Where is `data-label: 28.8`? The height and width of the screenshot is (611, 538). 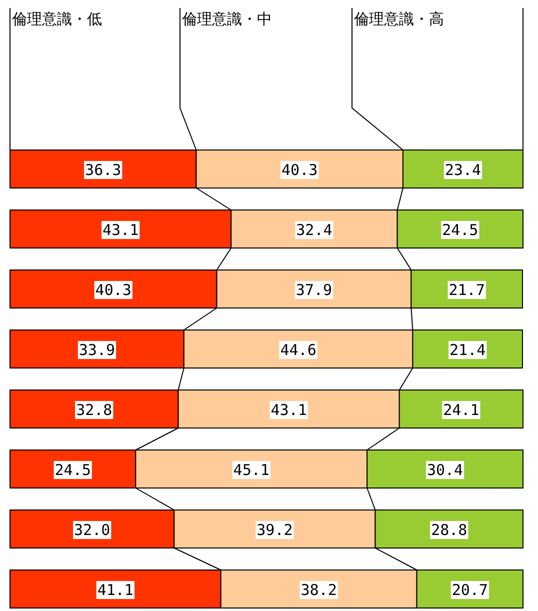 data-label: 28.8 is located at coordinates (449, 530).